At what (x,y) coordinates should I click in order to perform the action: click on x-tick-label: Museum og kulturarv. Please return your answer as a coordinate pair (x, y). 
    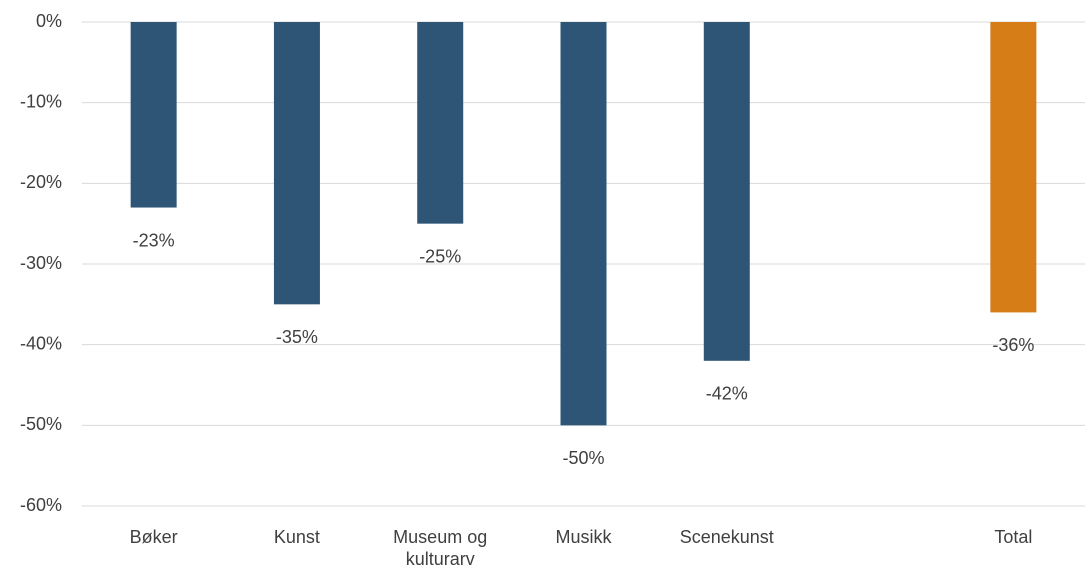
    Looking at the image, I should click on (440, 548).